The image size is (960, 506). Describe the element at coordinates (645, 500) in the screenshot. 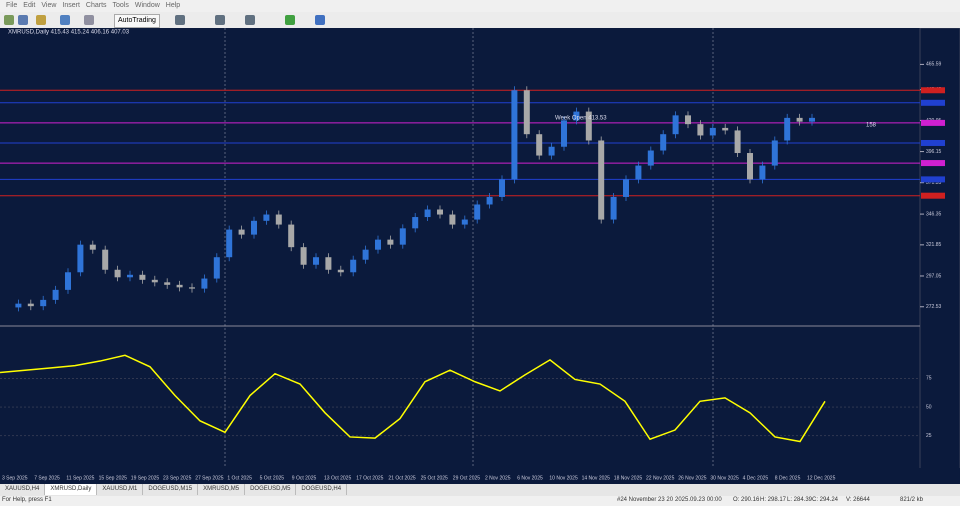

I see `status-profile: #24 November 23 20` at that location.